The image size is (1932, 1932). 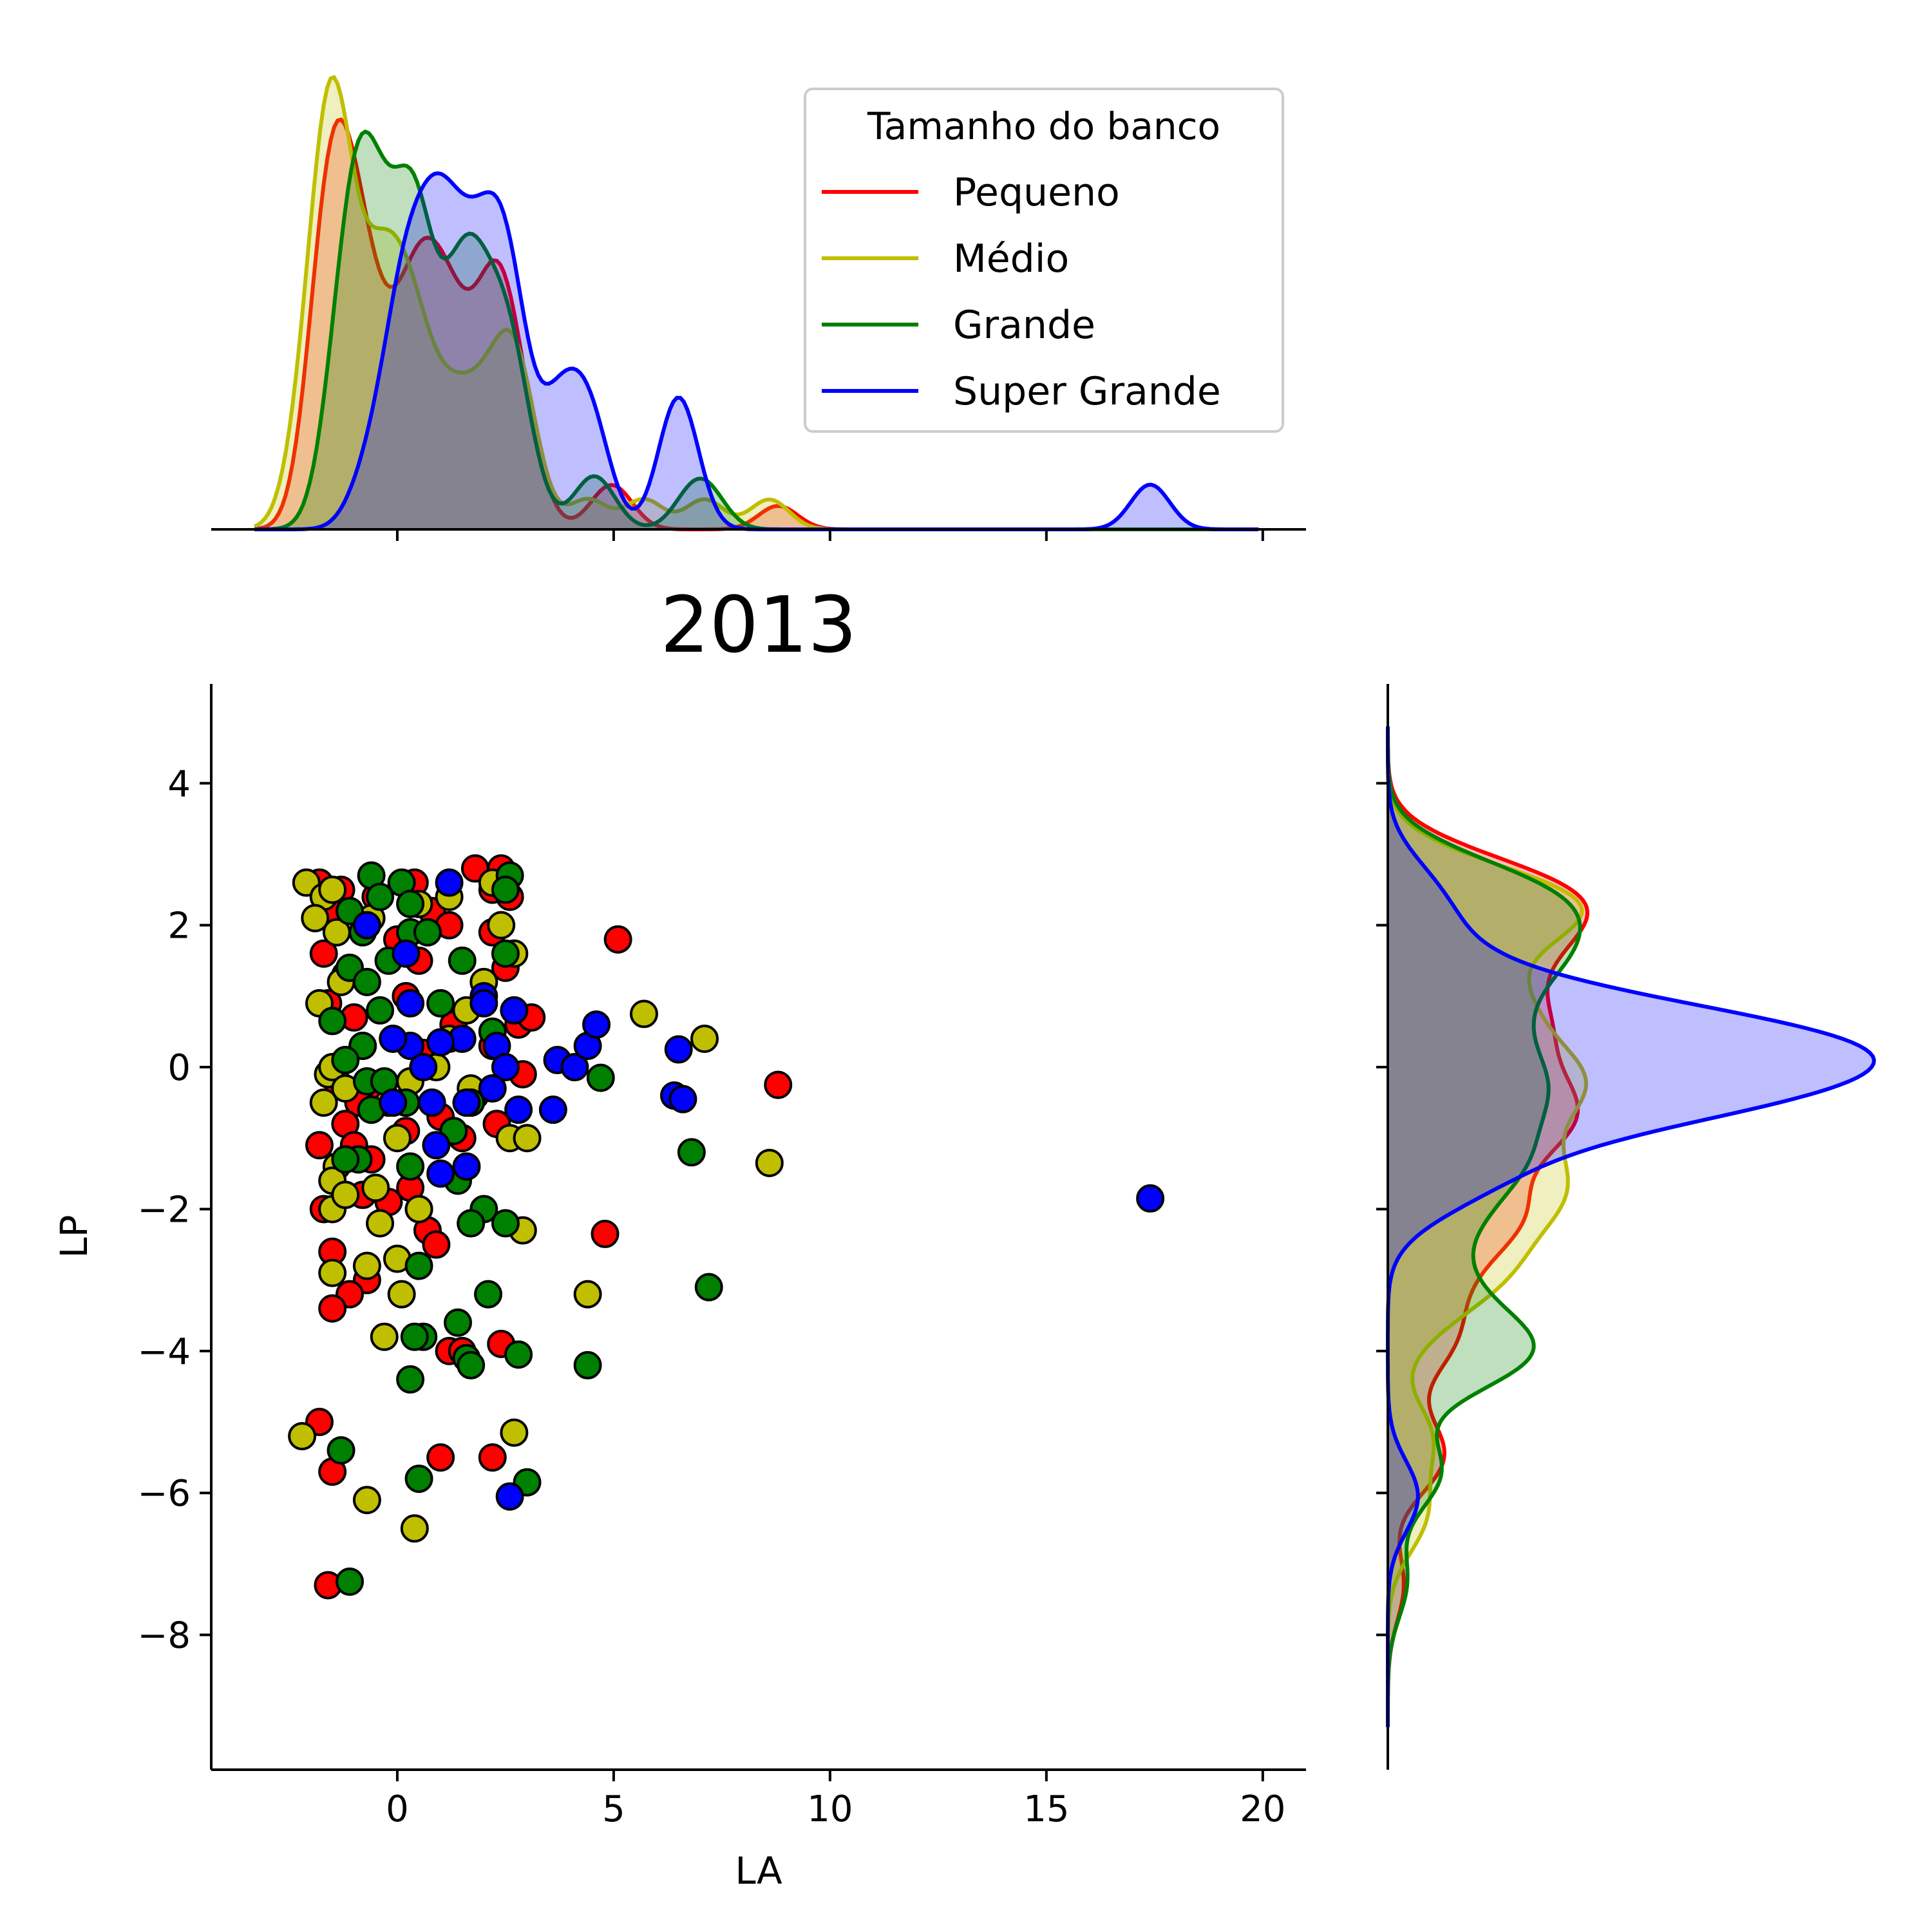 What do you see at coordinates (164, 1636) in the screenshot?
I see `y-tick-label: −8` at bounding box center [164, 1636].